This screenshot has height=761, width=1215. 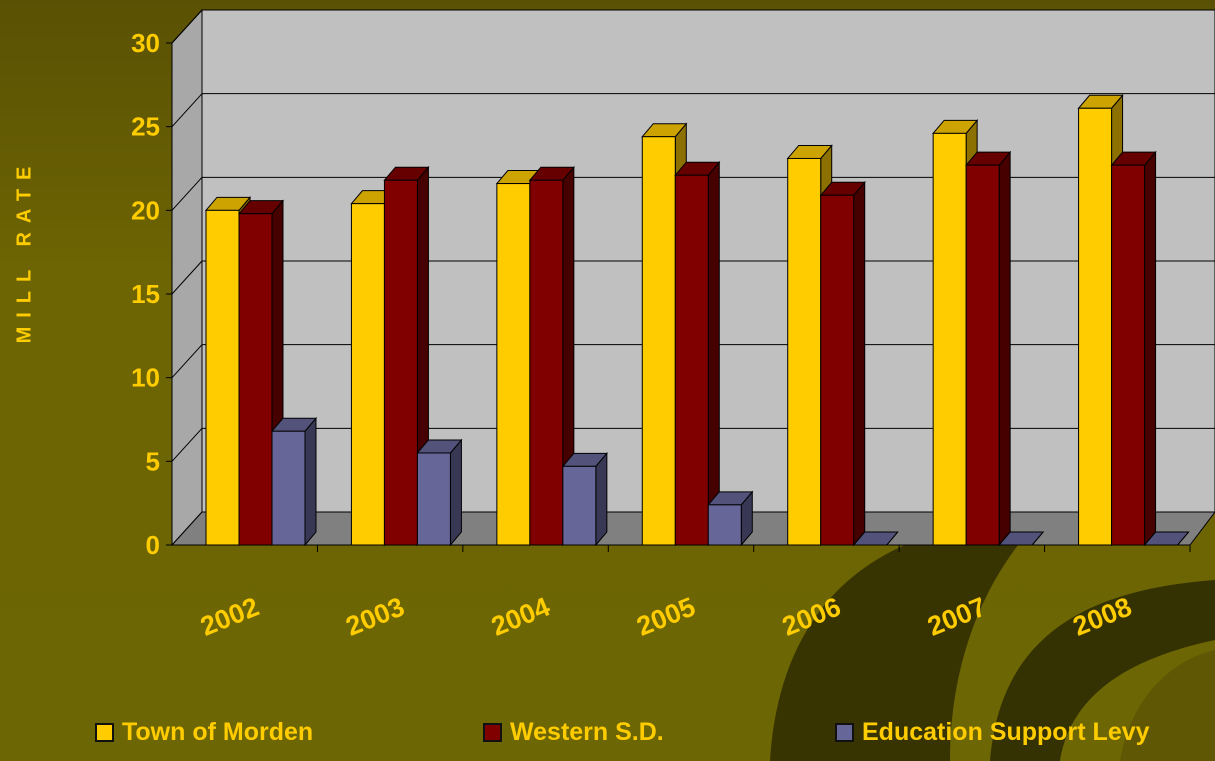 I want to click on legend-item-education-support-levy: Education Support Levy, so click(x=992, y=732).